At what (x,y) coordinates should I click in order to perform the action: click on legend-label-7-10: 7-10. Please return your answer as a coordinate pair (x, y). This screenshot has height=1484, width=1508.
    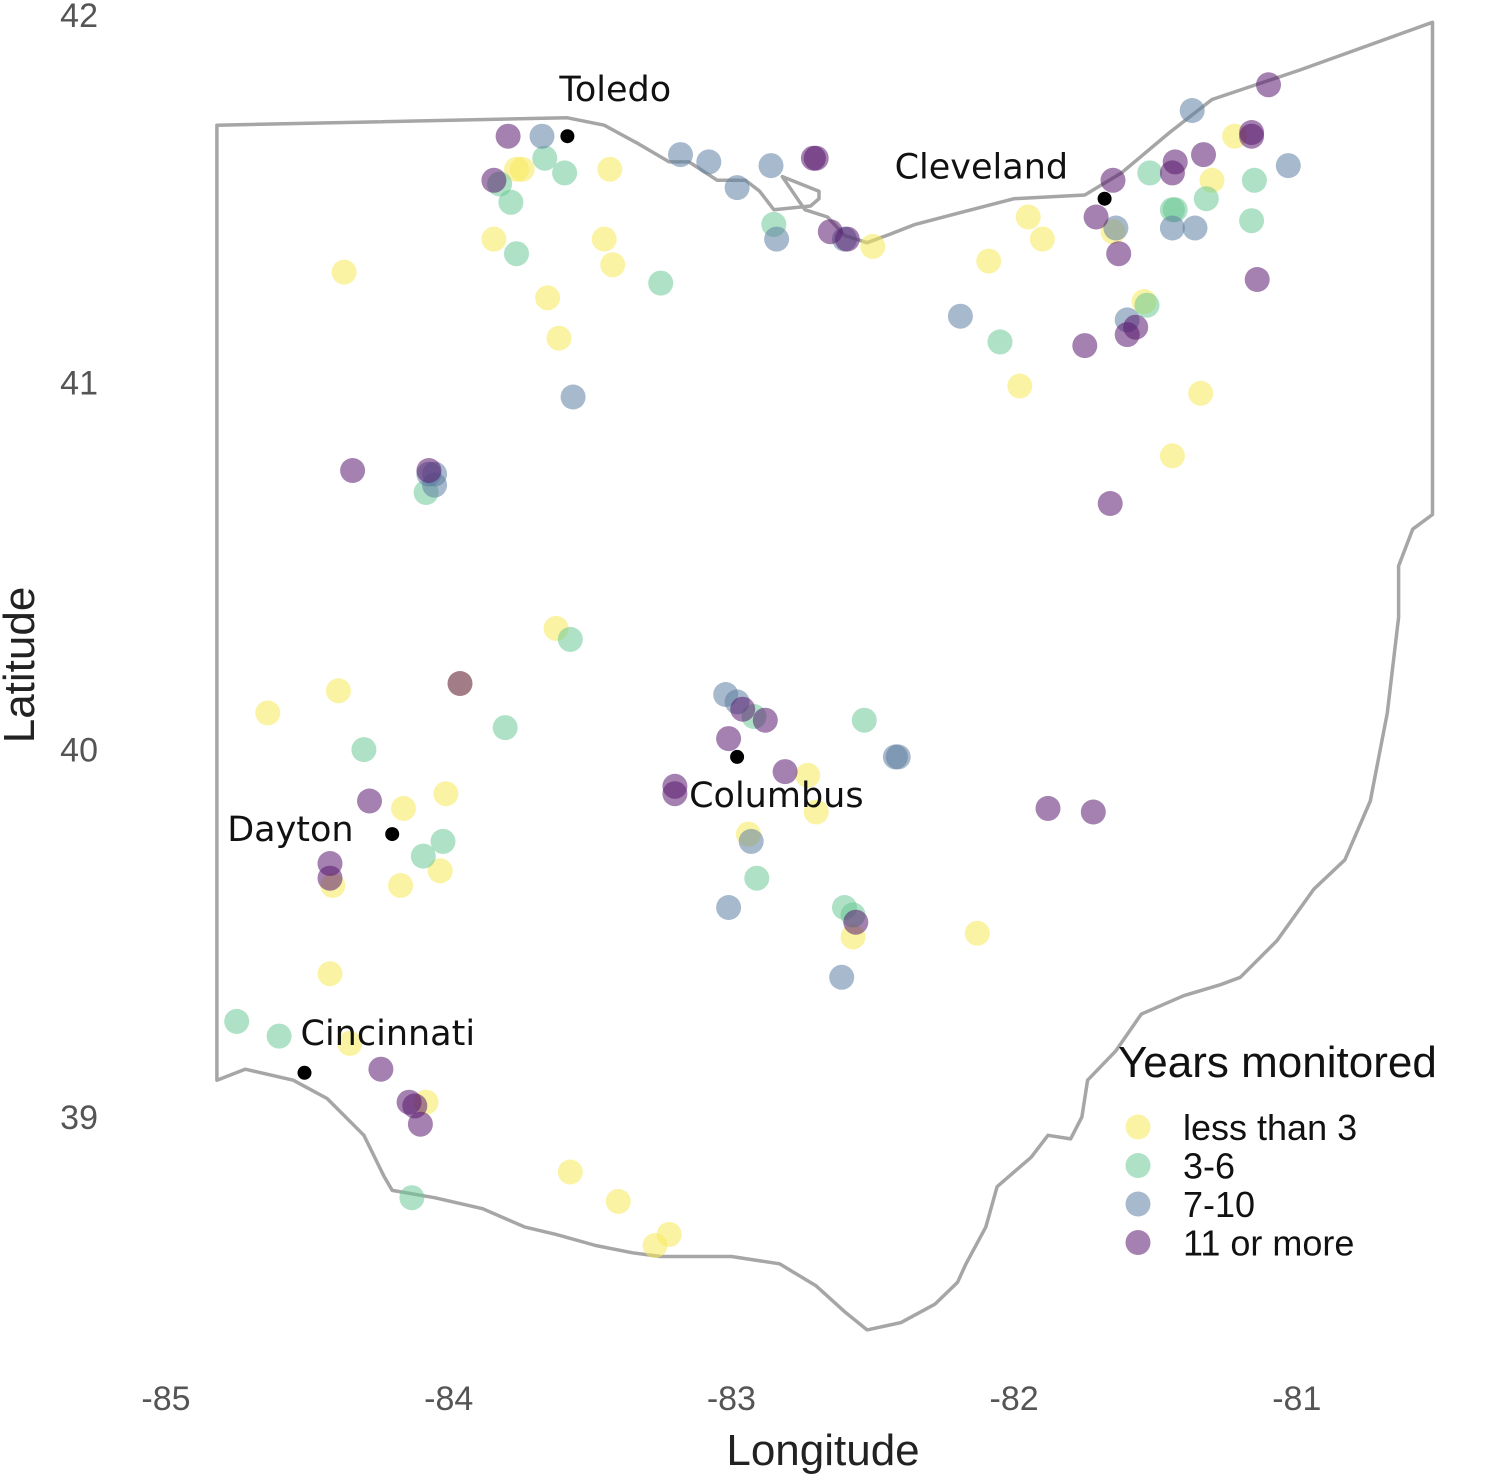
    Looking at the image, I should click on (1219, 1204).